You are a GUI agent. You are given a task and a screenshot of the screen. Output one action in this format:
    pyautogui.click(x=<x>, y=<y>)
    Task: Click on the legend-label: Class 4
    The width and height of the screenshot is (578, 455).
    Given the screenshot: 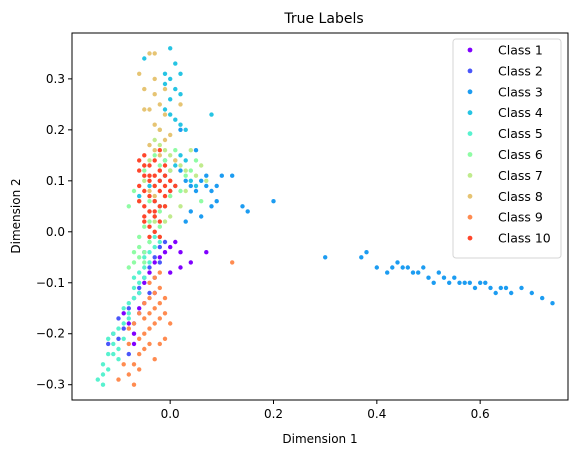 What is the action you would take?
    pyautogui.click(x=520, y=112)
    